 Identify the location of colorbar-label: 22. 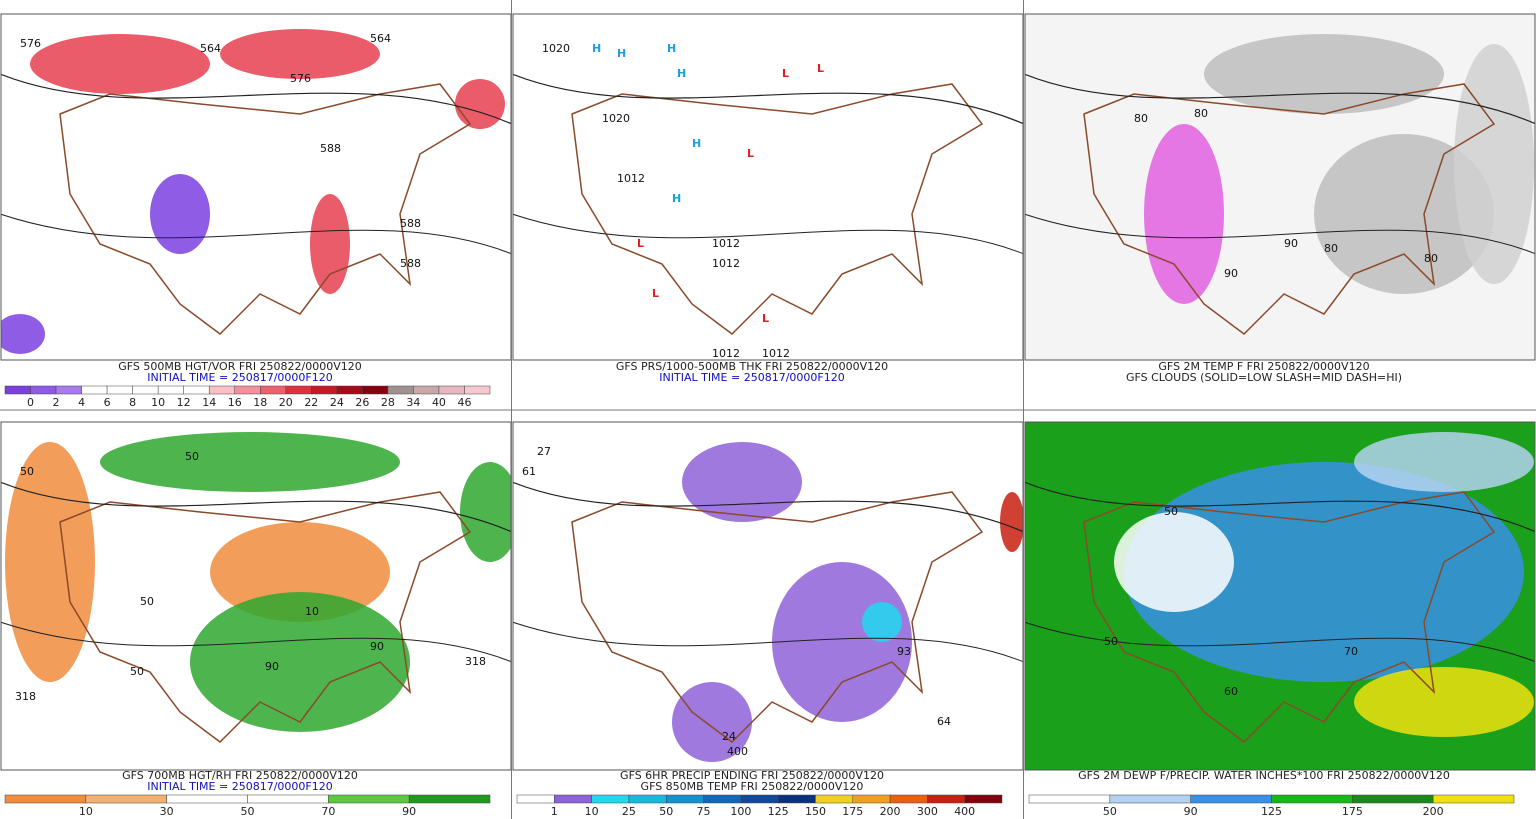
(311, 402).